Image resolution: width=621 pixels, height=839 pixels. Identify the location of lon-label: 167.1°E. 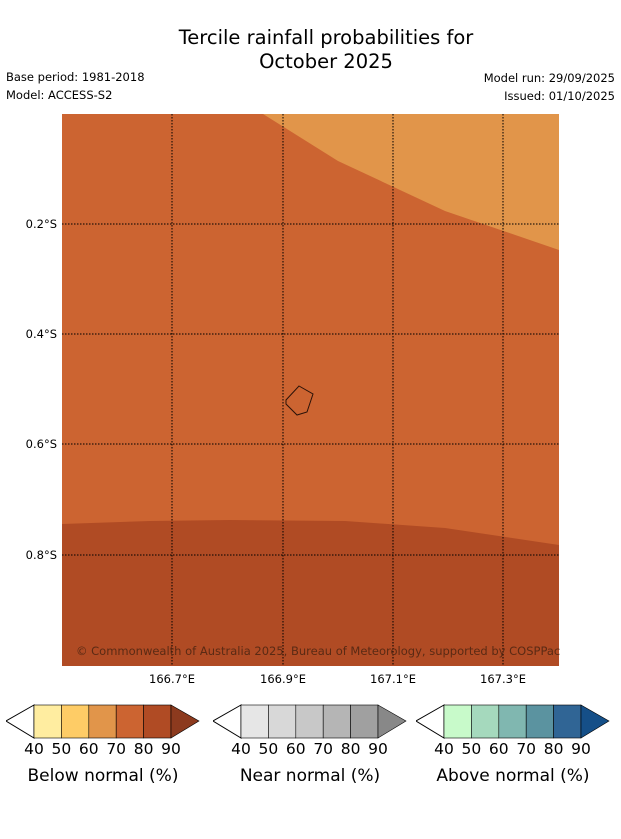
(393, 679).